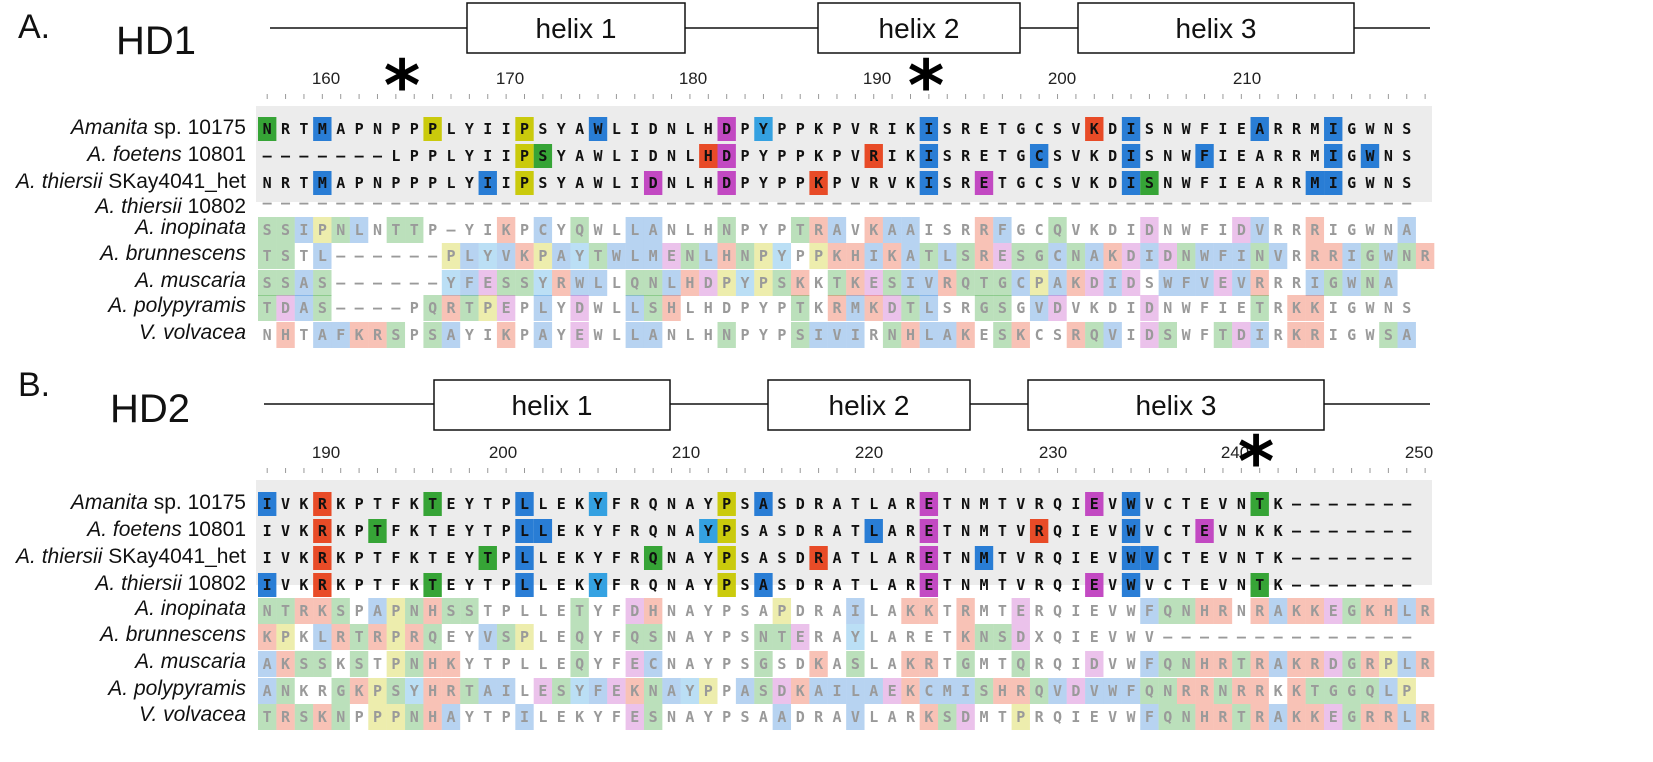 This screenshot has width=1653, height=762. What do you see at coordinates (1131, 256) in the screenshot?
I see `residue-cell: D` at bounding box center [1131, 256].